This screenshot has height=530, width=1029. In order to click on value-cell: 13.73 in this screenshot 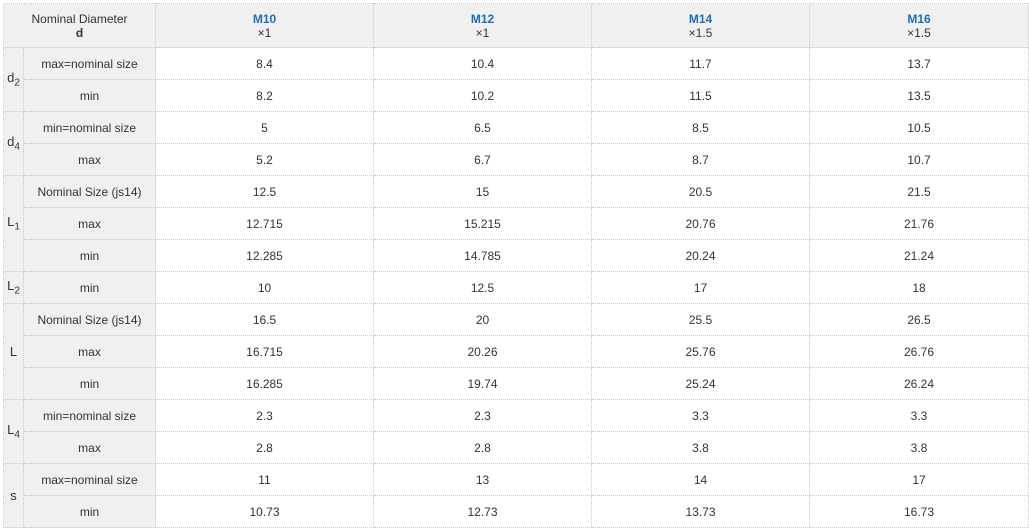, I will do `click(700, 511)`.